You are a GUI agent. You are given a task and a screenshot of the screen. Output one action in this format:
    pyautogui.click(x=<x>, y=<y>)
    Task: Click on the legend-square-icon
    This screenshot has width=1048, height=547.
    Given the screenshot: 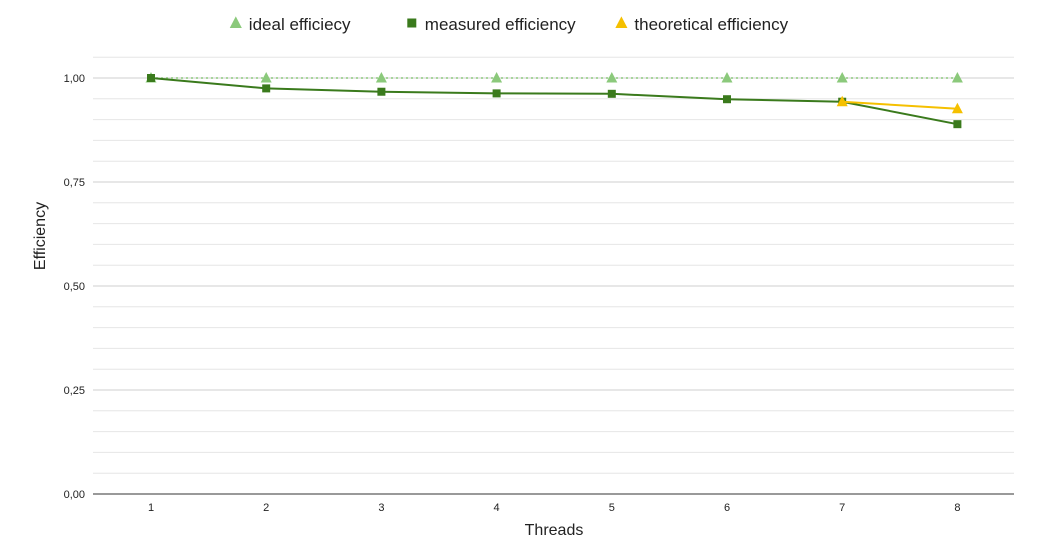 What is the action you would take?
    pyautogui.click(x=412, y=23)
    